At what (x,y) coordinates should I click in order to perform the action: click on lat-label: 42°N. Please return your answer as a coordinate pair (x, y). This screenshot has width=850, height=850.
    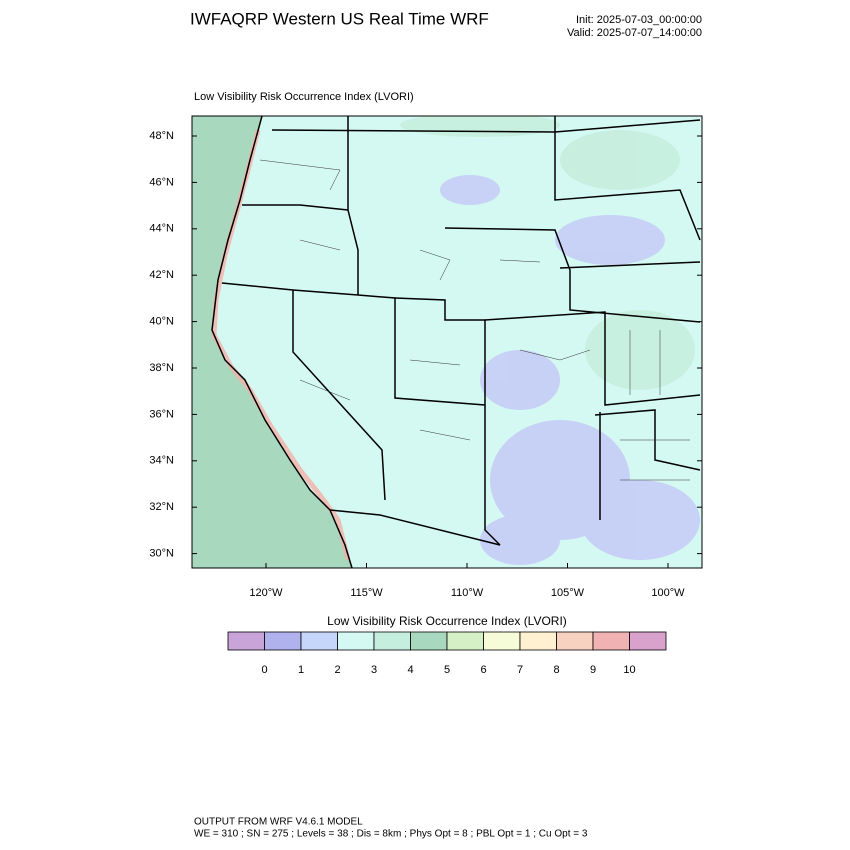
    Looking at the image, I should click on (161, 275).